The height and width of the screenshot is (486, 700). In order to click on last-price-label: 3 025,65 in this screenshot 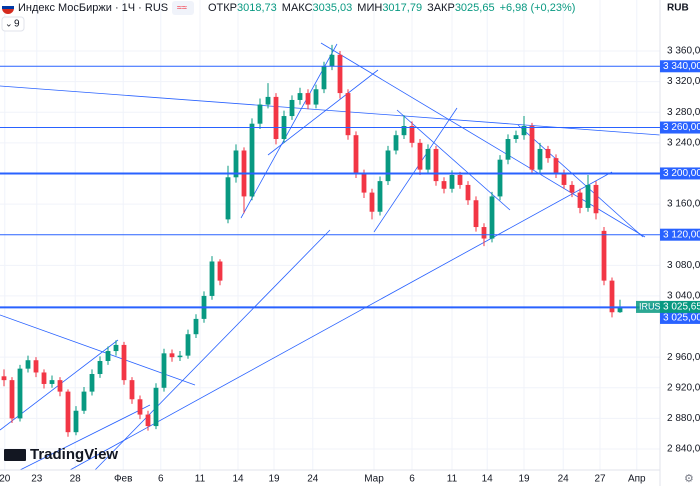, I will do `click(681, 307)`.